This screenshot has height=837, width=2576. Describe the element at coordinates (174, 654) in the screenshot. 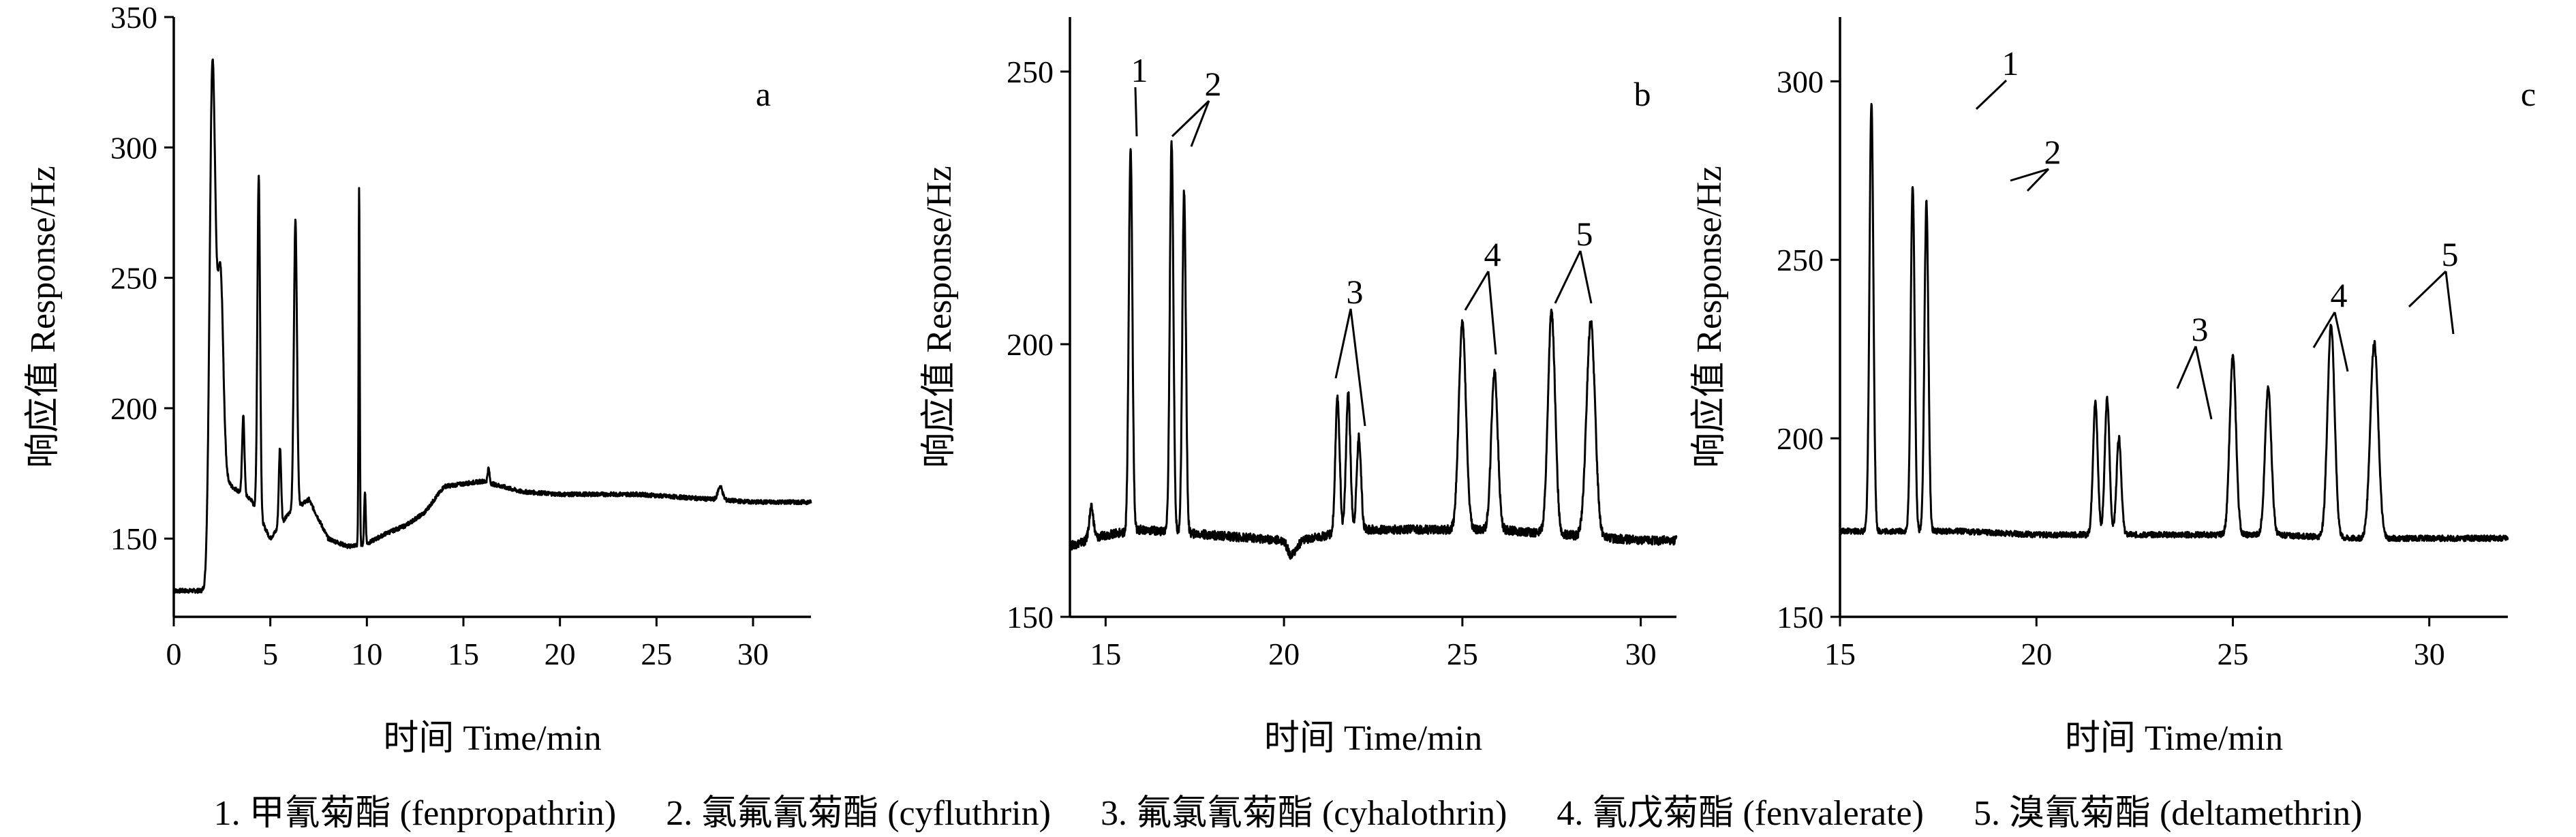

I see `x-tick-label: 0` at that location.